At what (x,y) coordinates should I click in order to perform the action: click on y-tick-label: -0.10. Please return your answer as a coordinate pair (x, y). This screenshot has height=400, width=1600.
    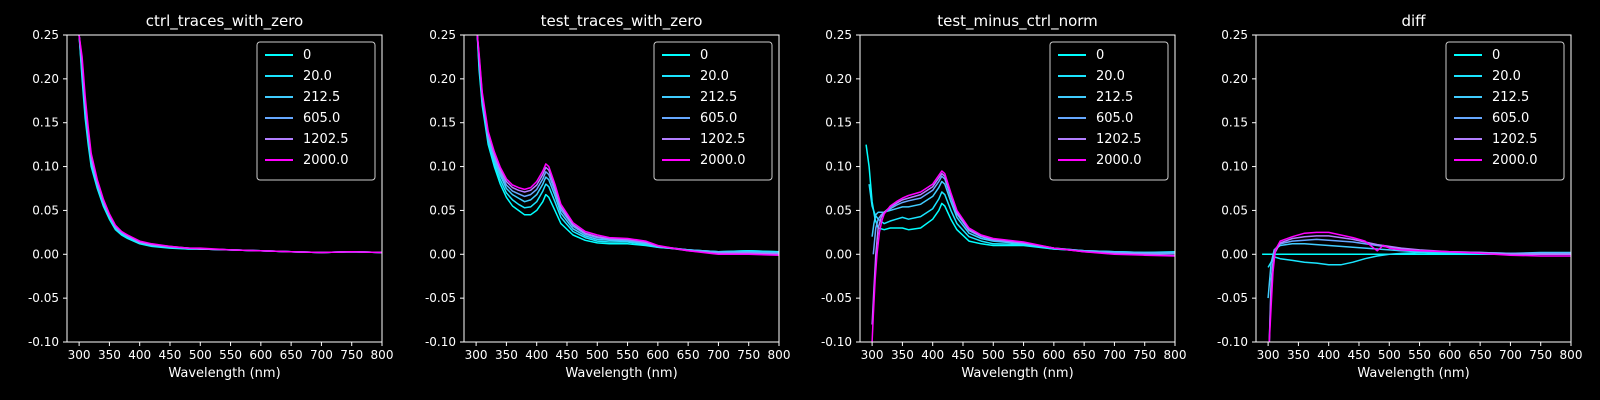
    Looking at the image, I should click on (43, 342).